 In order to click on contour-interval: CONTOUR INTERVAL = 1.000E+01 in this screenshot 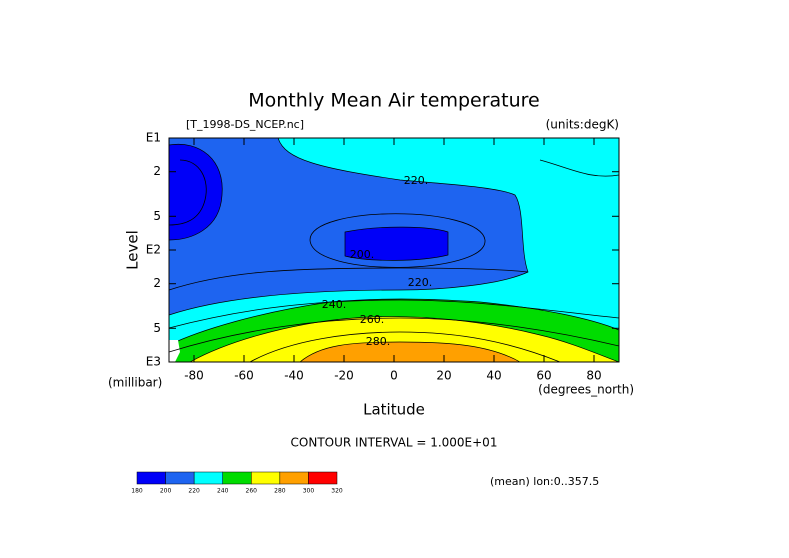, I will do `click(394, 443)`.